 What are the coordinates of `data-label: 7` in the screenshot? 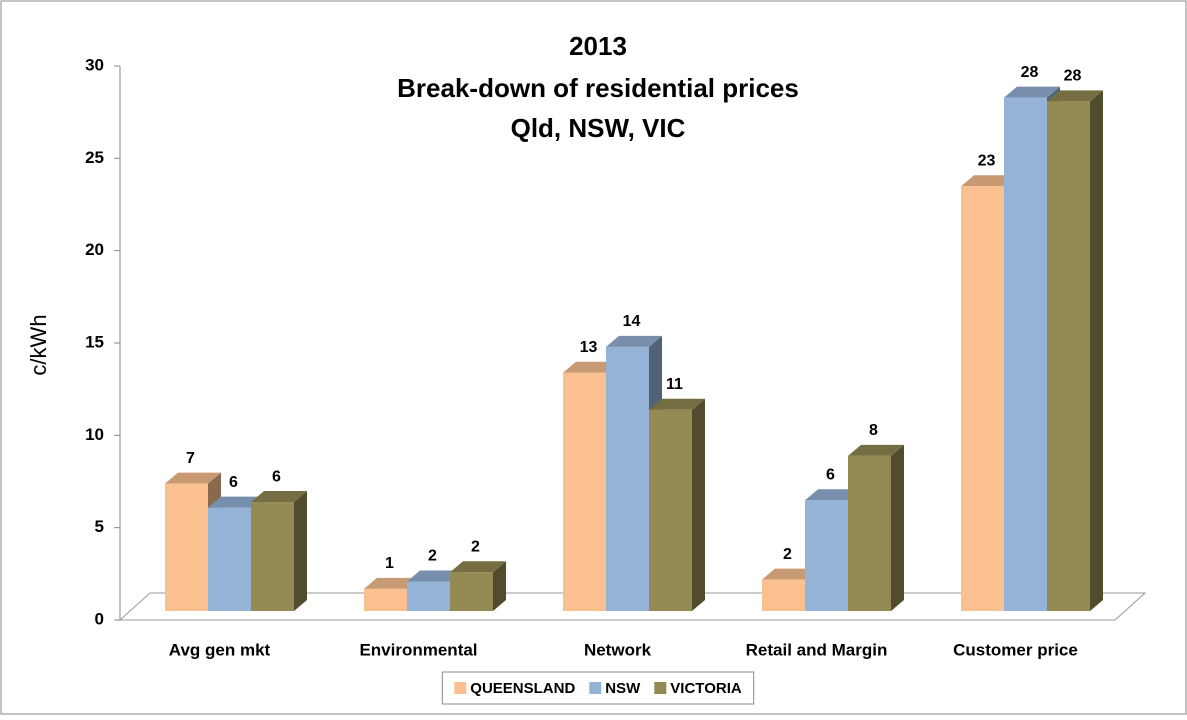 It's located at (190, 458).